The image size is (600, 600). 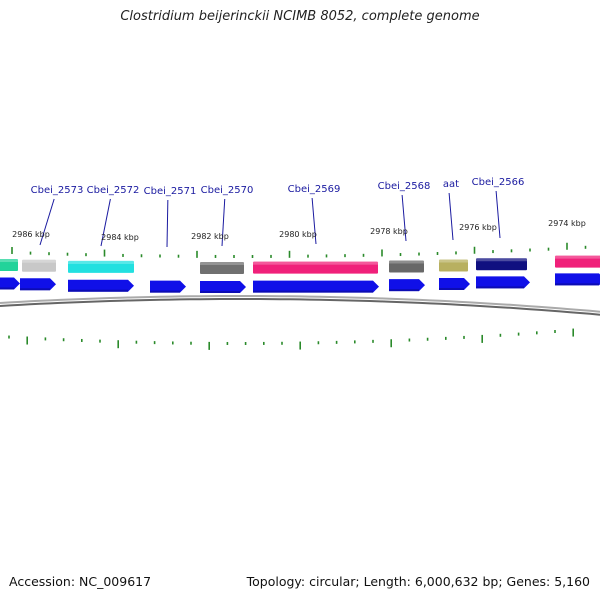 What do you see at coordinates (389, 231) in the screenshot?
I see `kbp-label: 2978 kbp` at bounding box center [389, 231].